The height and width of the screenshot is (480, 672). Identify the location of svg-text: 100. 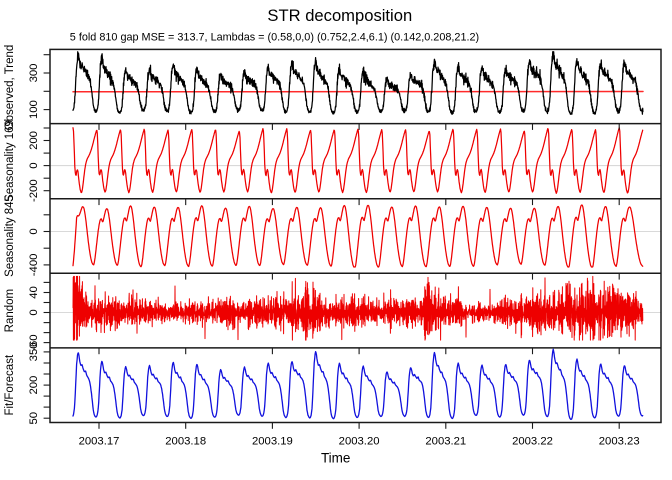
(34, 109).